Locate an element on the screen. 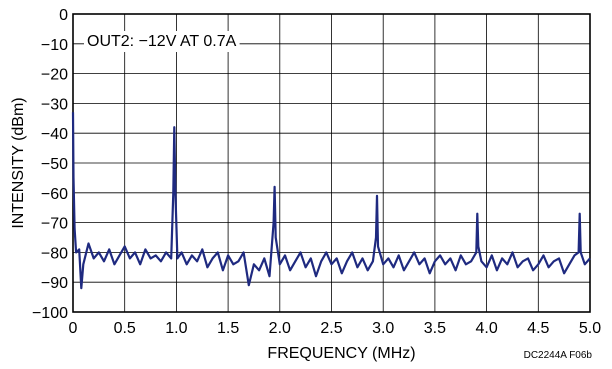  x-tick-labels: 0 0.5 1.0 1.5 2.0 2.5 3.0 3.5 4.0 4.5 5.0 is located at coordinates (335, 328).